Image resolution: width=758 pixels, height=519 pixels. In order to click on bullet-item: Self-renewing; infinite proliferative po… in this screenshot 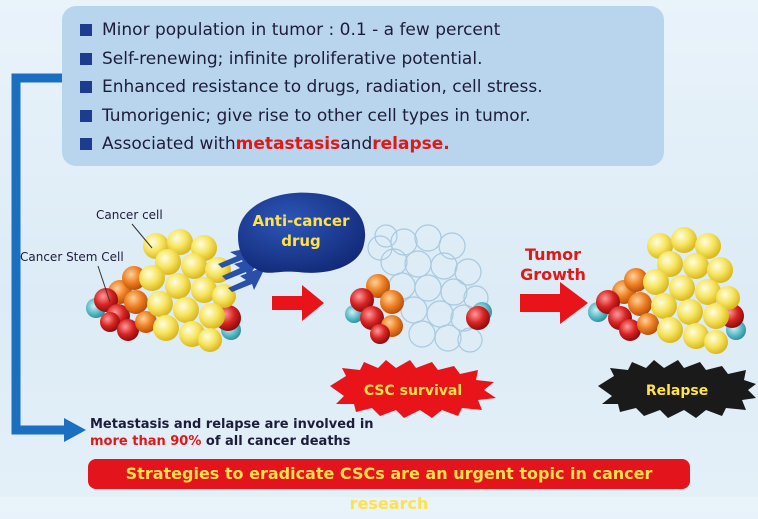, I will do `click(311, 59)`.